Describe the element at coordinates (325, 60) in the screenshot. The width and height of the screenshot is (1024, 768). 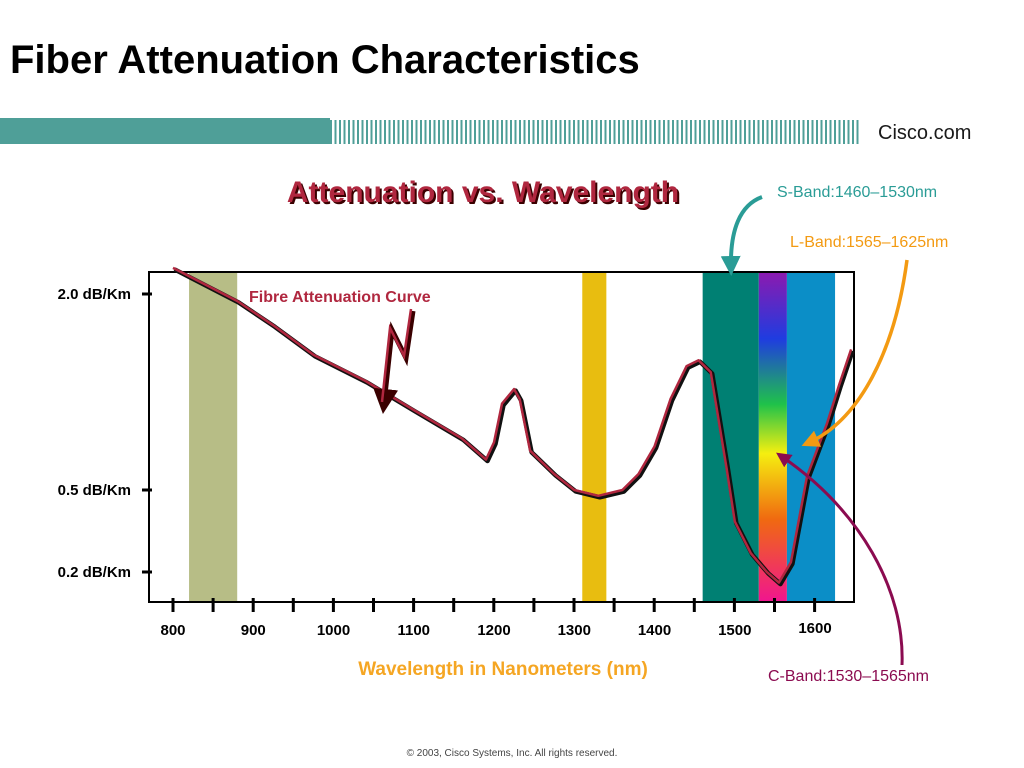
I see `slide-title: Fiber Attenuation Characteristics` at that location.